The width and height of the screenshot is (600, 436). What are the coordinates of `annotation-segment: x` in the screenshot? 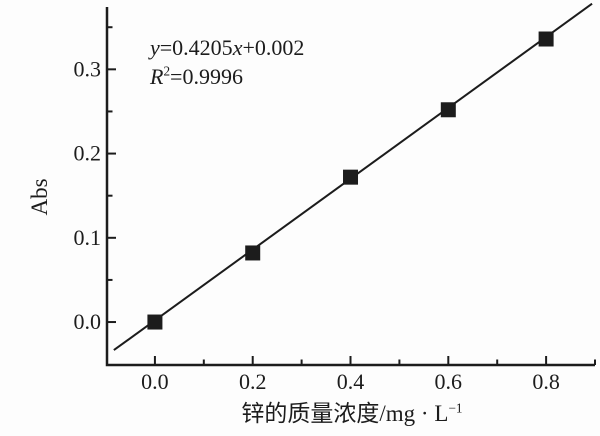 It's located at (237, 47).